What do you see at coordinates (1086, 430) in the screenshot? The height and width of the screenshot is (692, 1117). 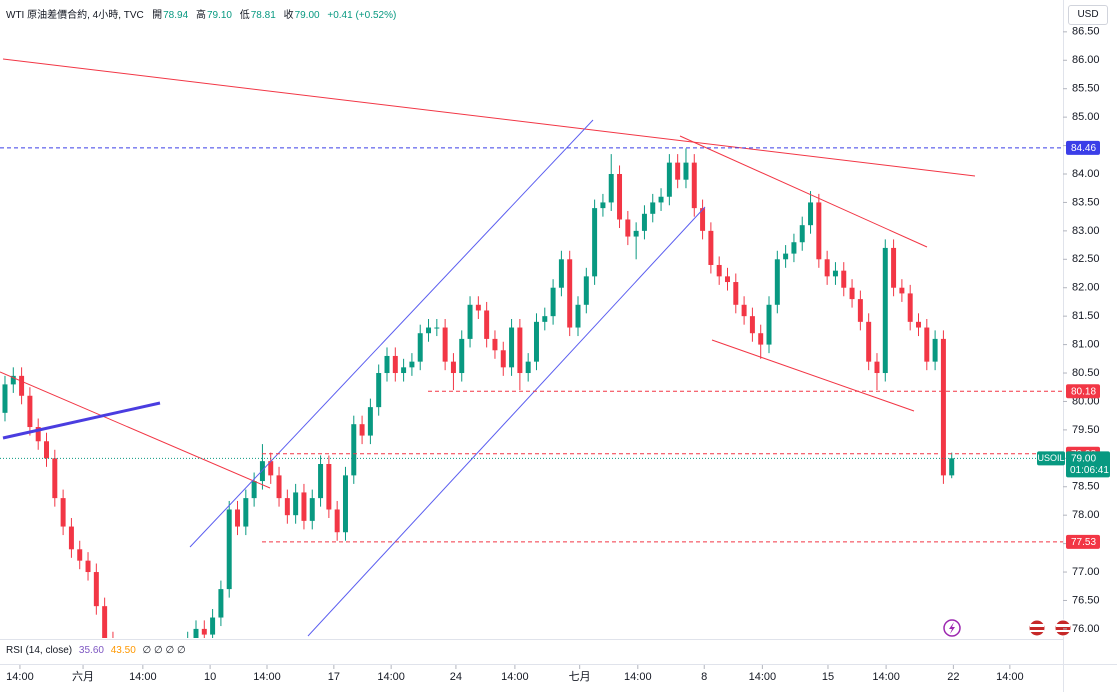 I see `y-tick-label: 79.50` at bounding box center [1086, 430].